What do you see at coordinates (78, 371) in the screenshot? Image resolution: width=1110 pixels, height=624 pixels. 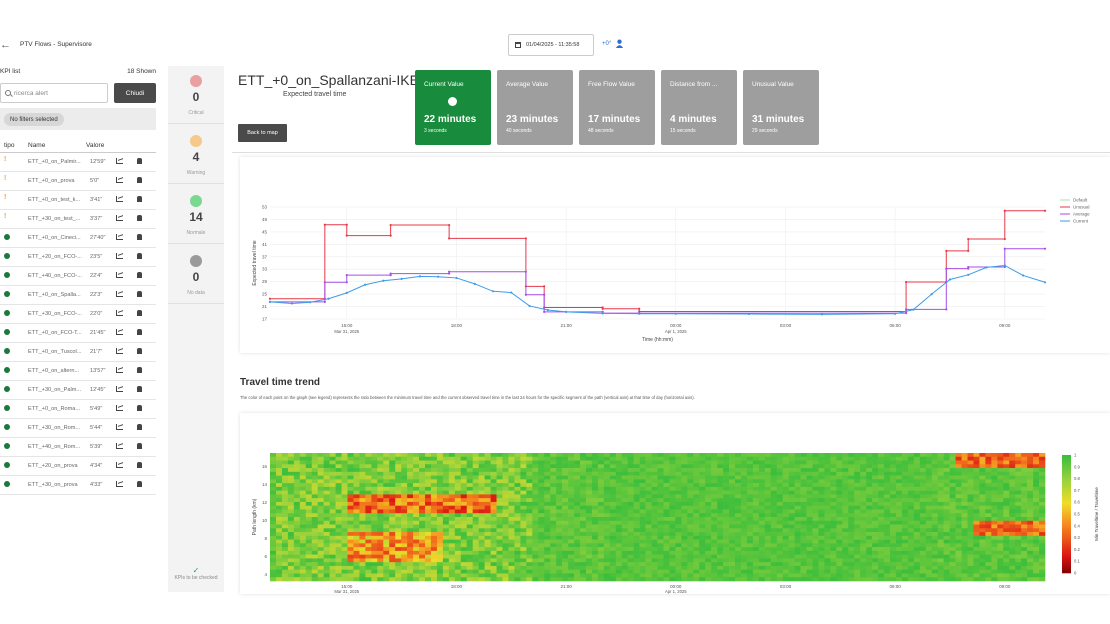 I see `table-row: ETT_+0_on_altern... 13'57"` at bounding box center [78, 371].